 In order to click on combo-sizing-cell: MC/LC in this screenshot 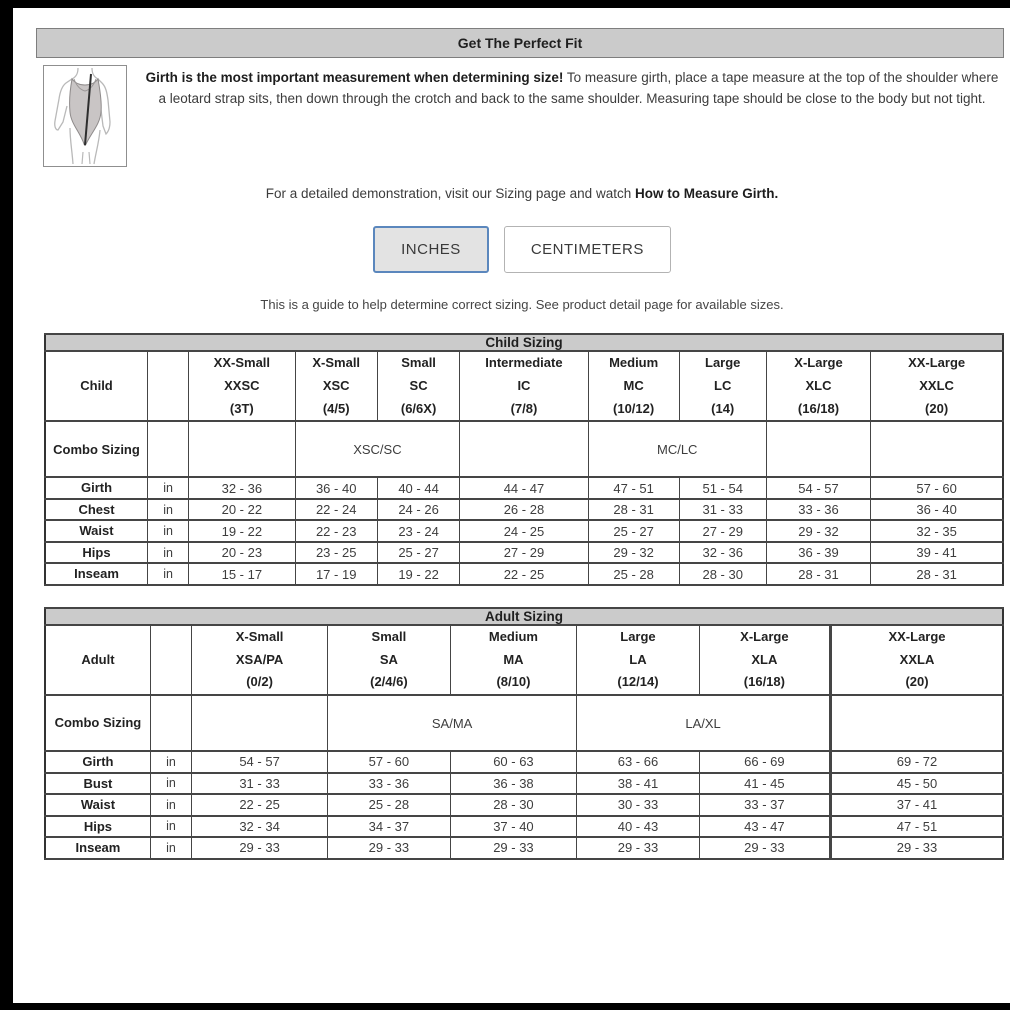, I will do `click(677, 449)`.